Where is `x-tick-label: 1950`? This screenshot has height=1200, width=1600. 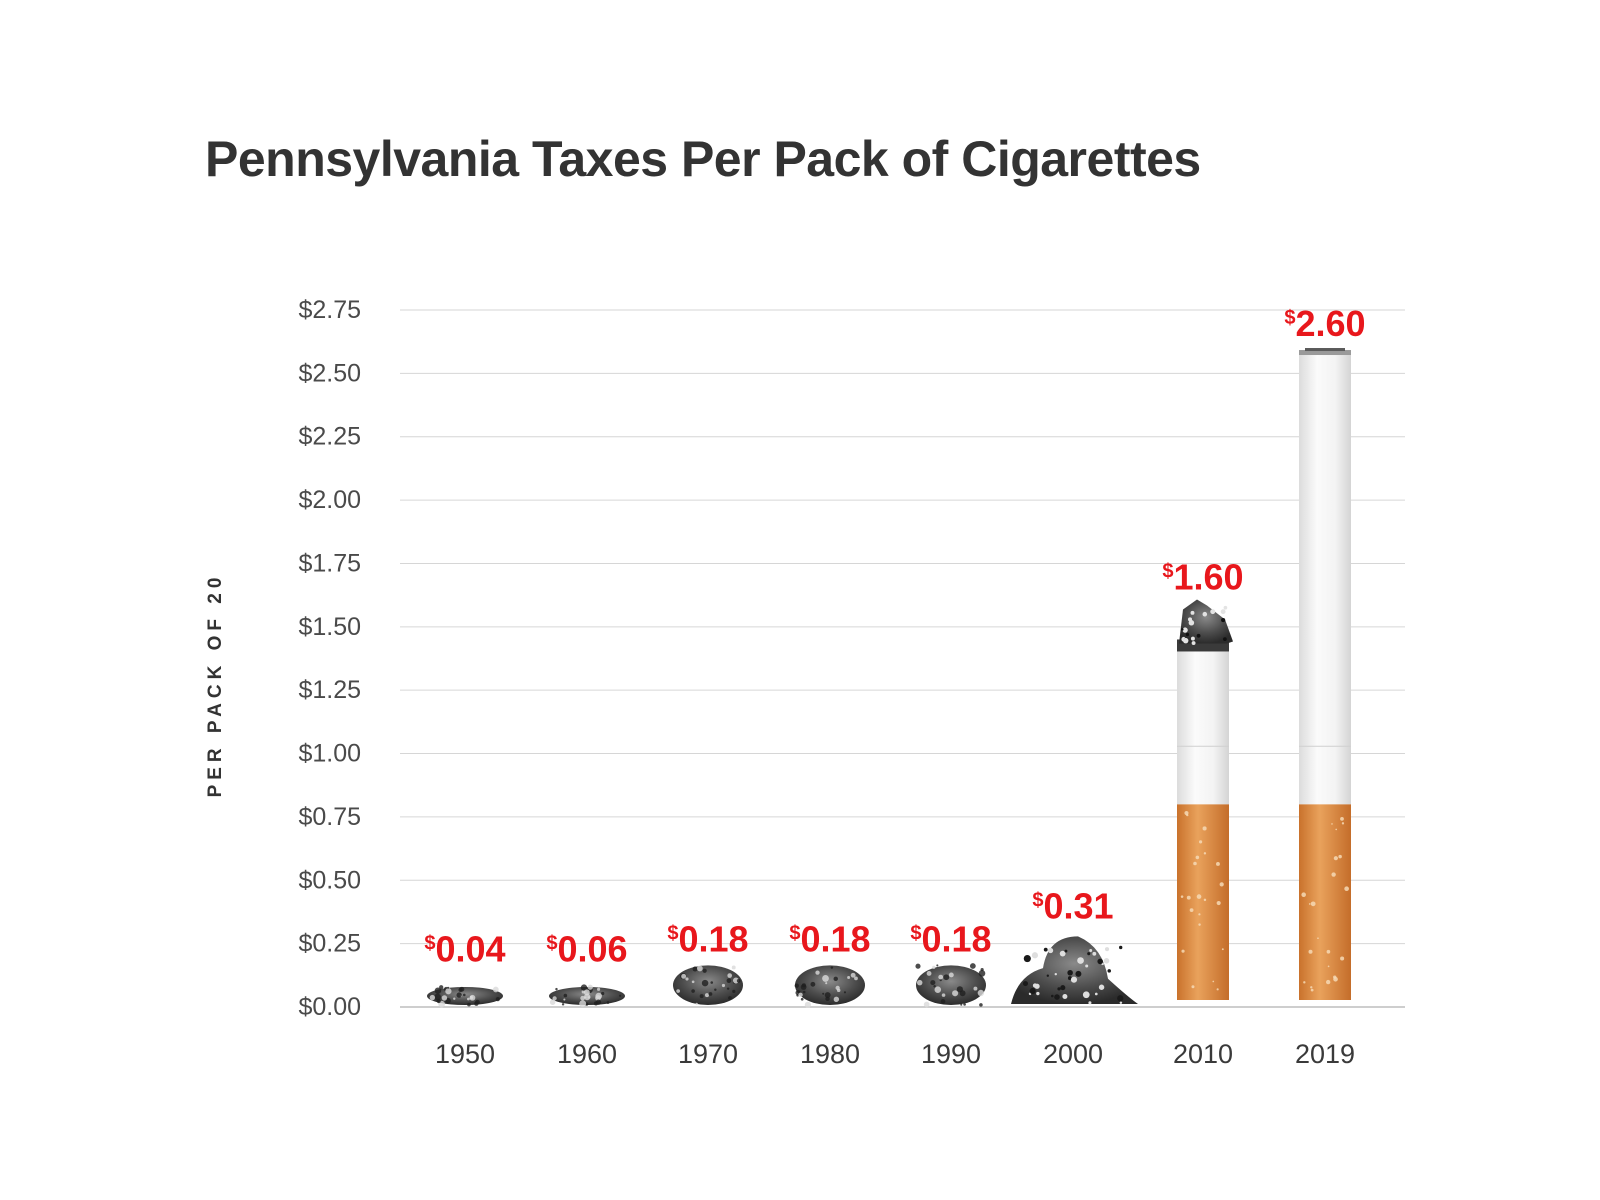 x-tick-label: 1950 is located at coordinates (465, 1054).